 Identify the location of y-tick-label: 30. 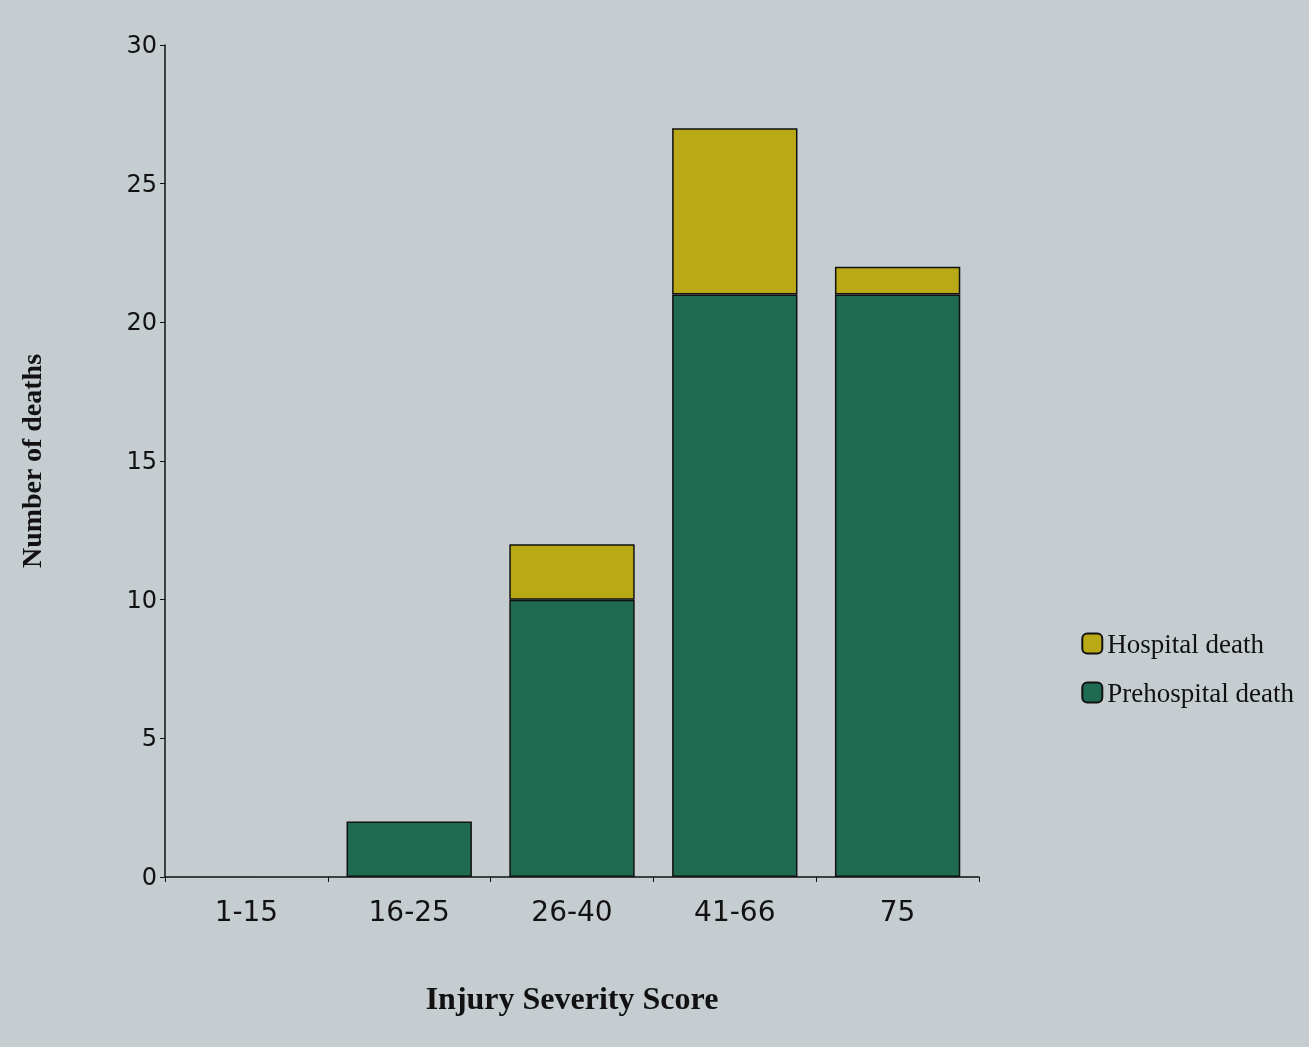
(141, 45).